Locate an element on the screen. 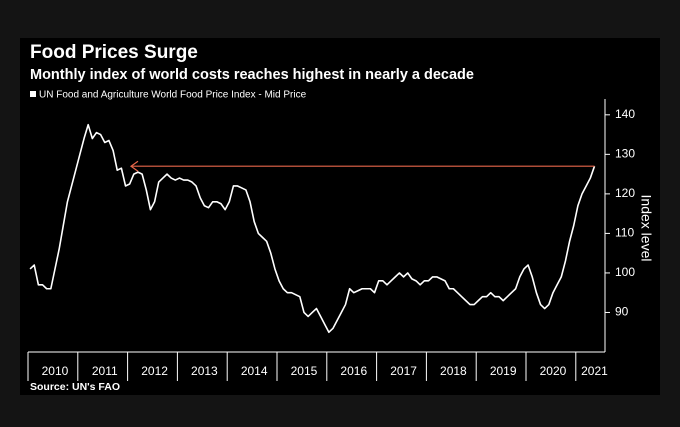 This screenshot has height=427, width=680. x-tick-label: 2017 is located at coordinates (403, 371).